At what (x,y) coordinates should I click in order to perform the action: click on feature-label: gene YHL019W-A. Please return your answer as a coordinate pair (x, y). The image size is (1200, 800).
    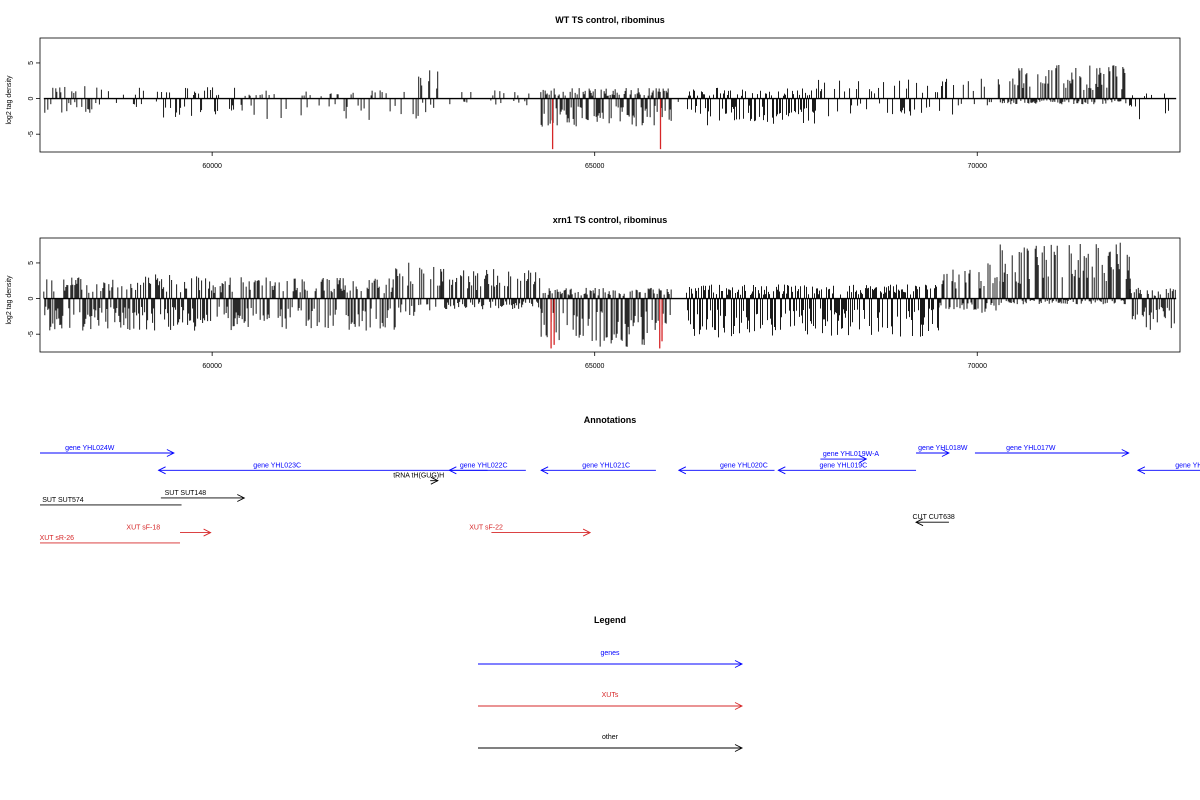
    Looking at the image, I should click on (851, 454).